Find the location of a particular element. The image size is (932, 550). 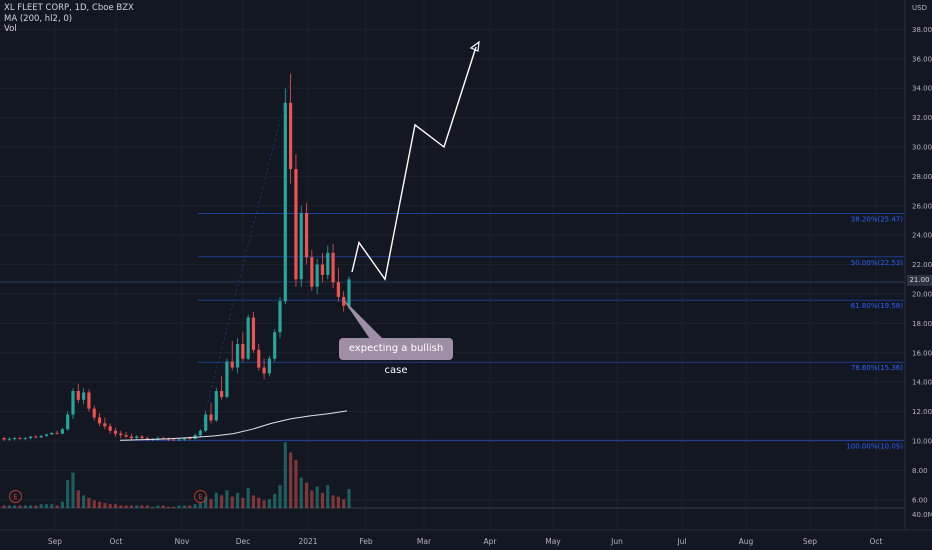

price-tick-label: 38.00 is located at coordinates (922, 30).